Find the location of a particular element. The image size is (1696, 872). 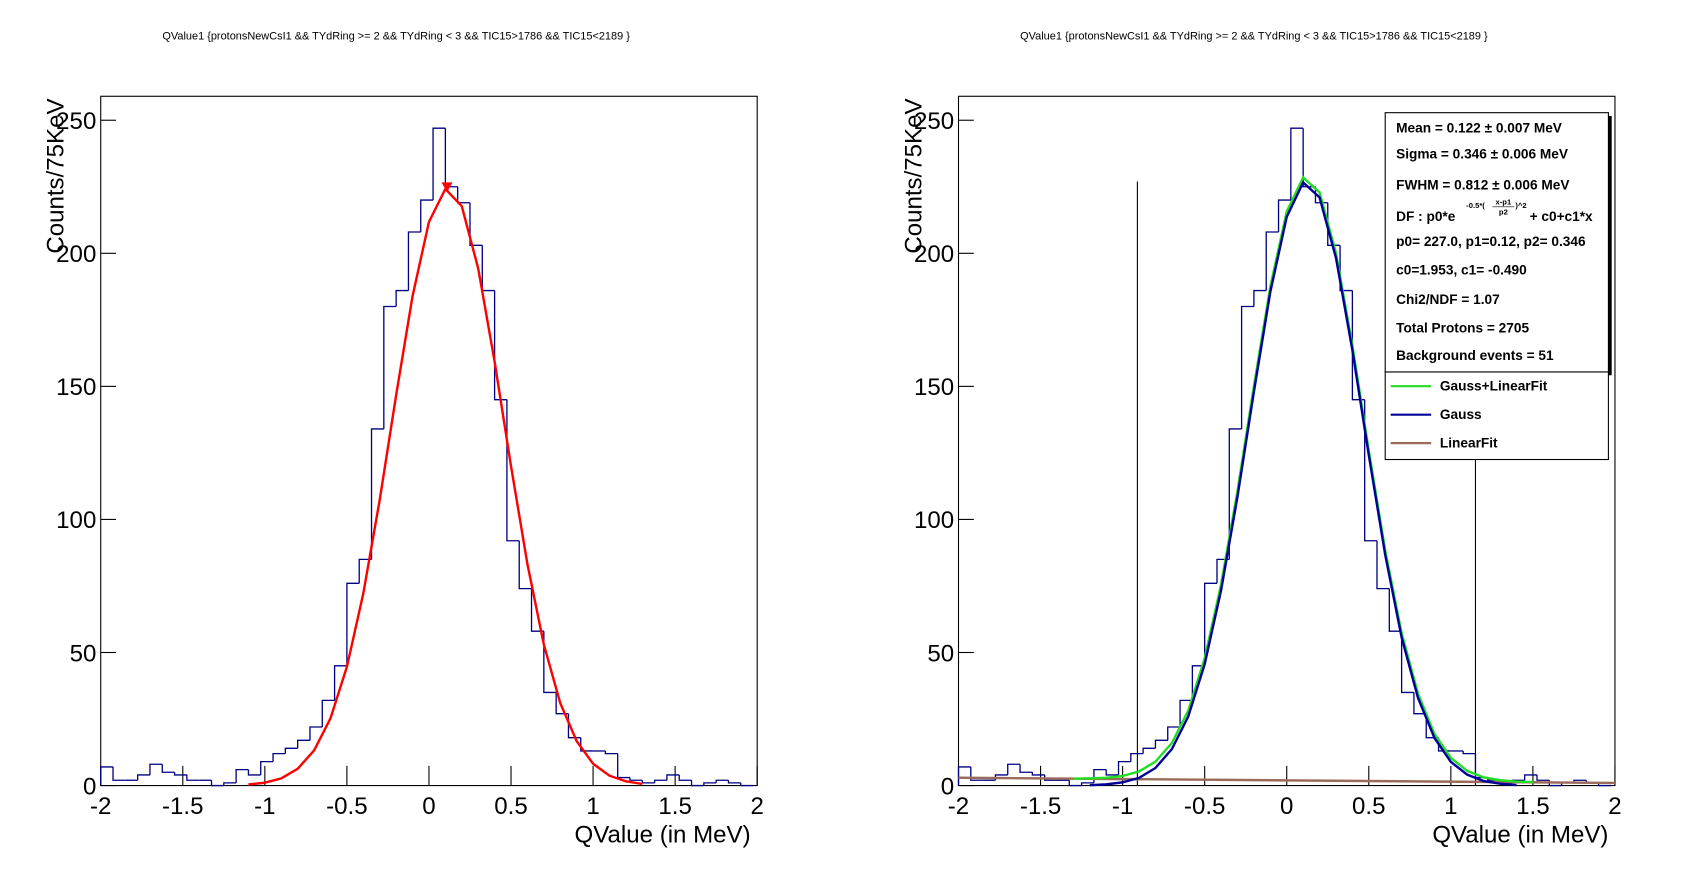

peak-marker is located at coordinates (447, 187).